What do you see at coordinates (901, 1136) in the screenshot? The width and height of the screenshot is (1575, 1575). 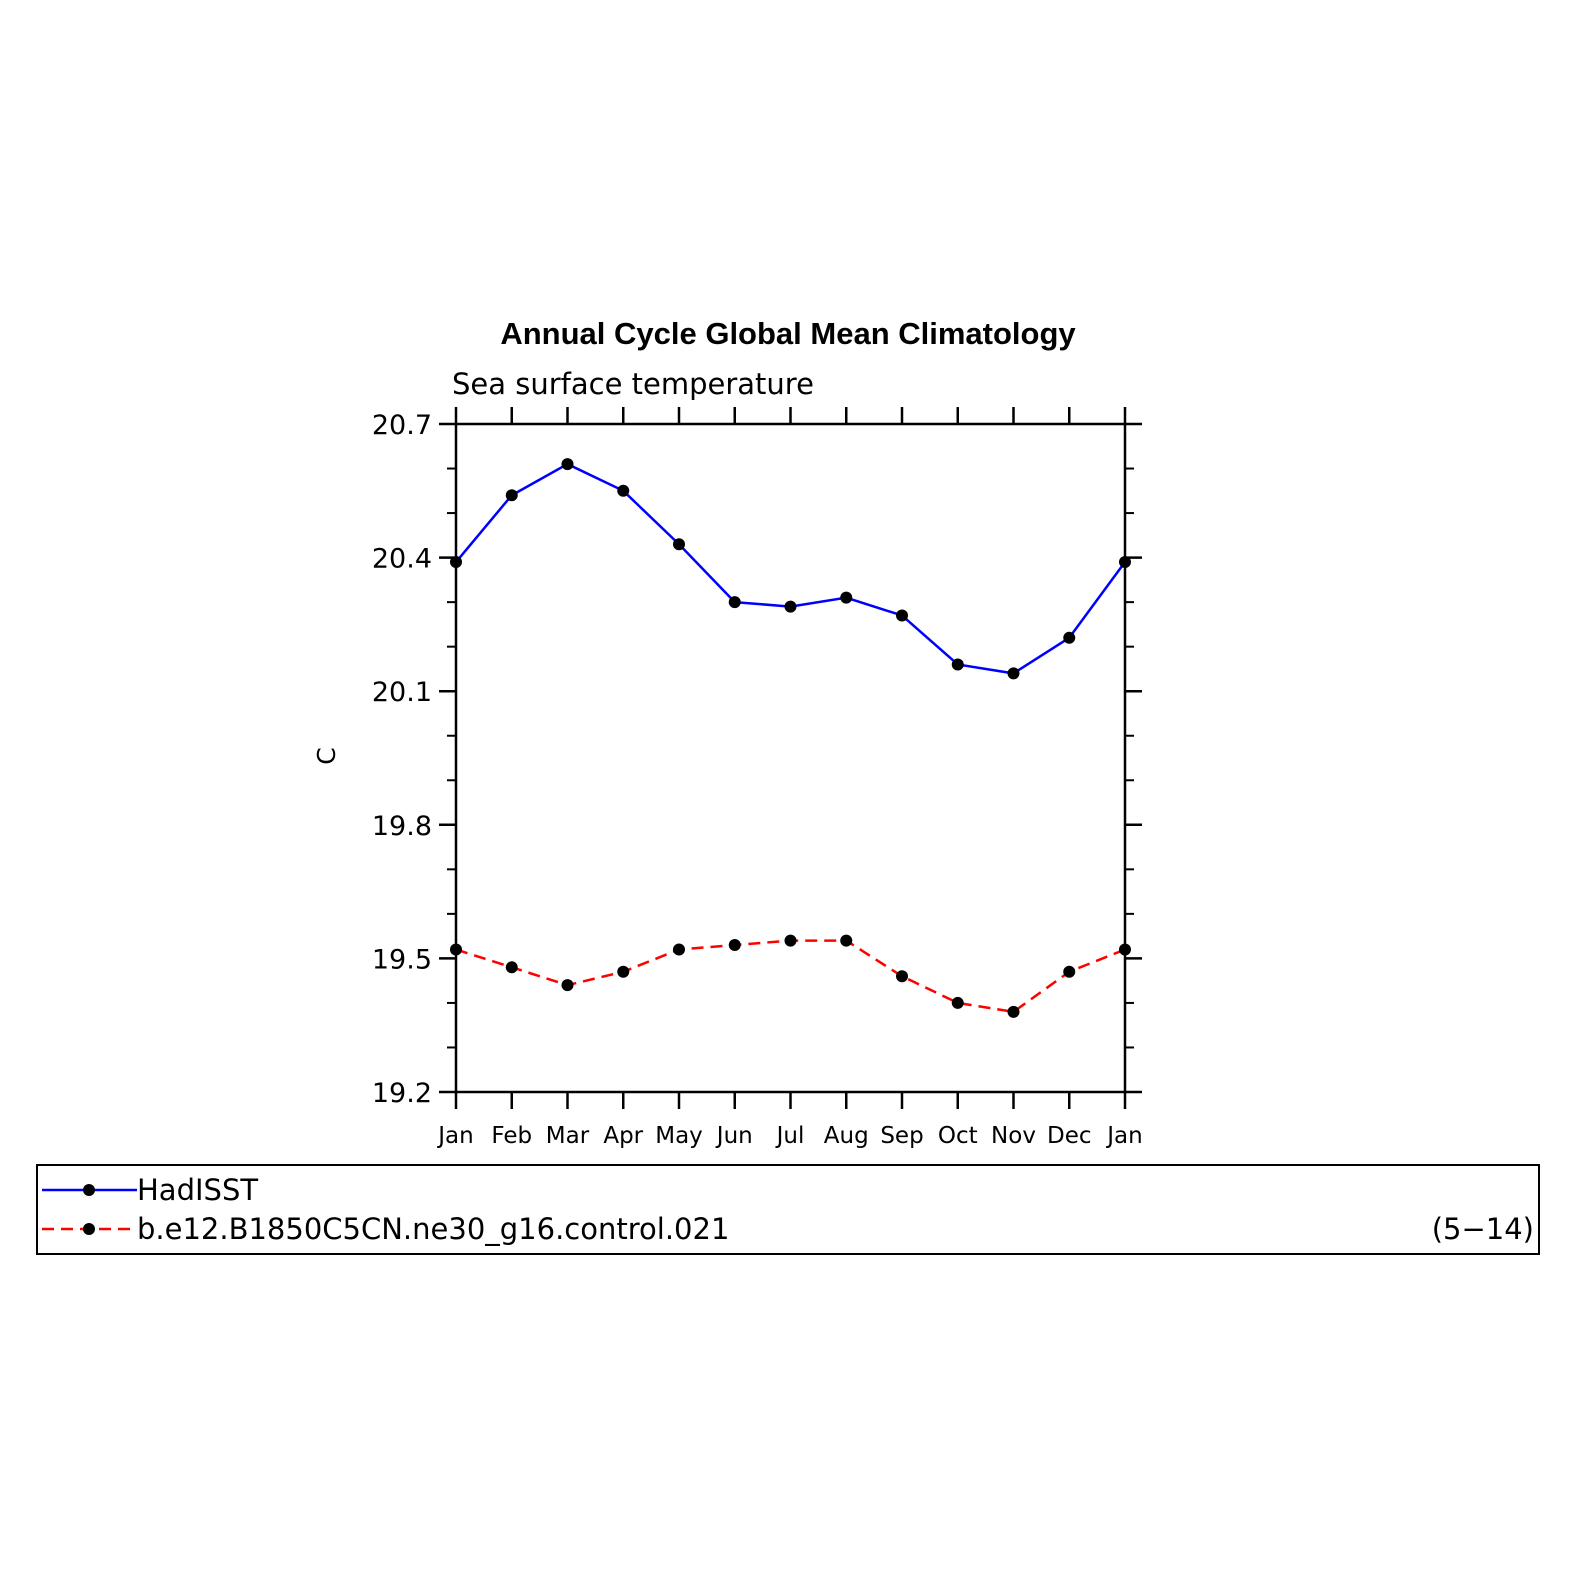 I see `x-tick-label: Sep` at bounding box center [901, 1136].